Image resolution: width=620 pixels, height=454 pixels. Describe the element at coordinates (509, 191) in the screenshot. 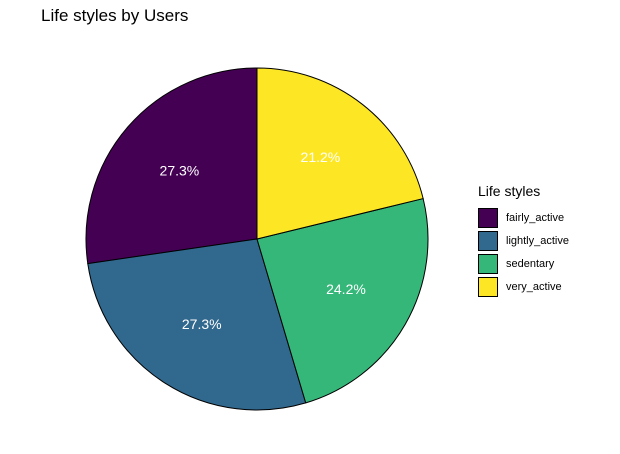

I see `legend-title: Life styles` at that location.